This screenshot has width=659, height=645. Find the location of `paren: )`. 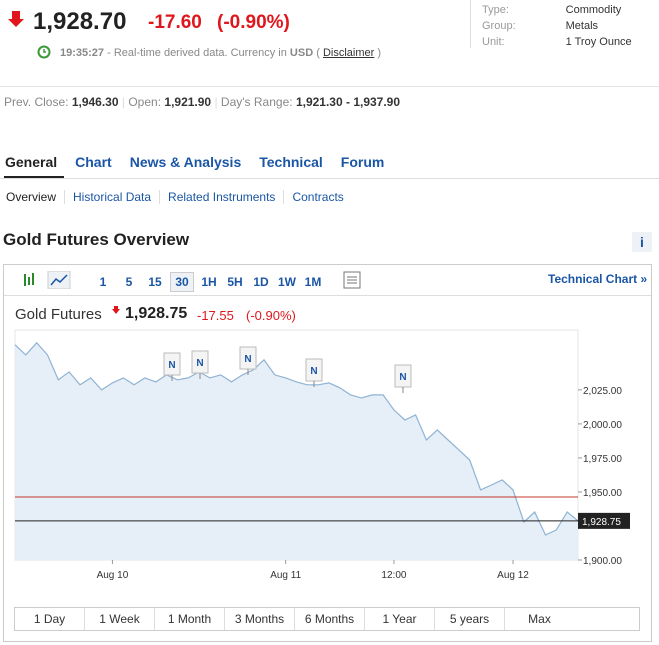

paren: ) is located at coordinates (379, 53).